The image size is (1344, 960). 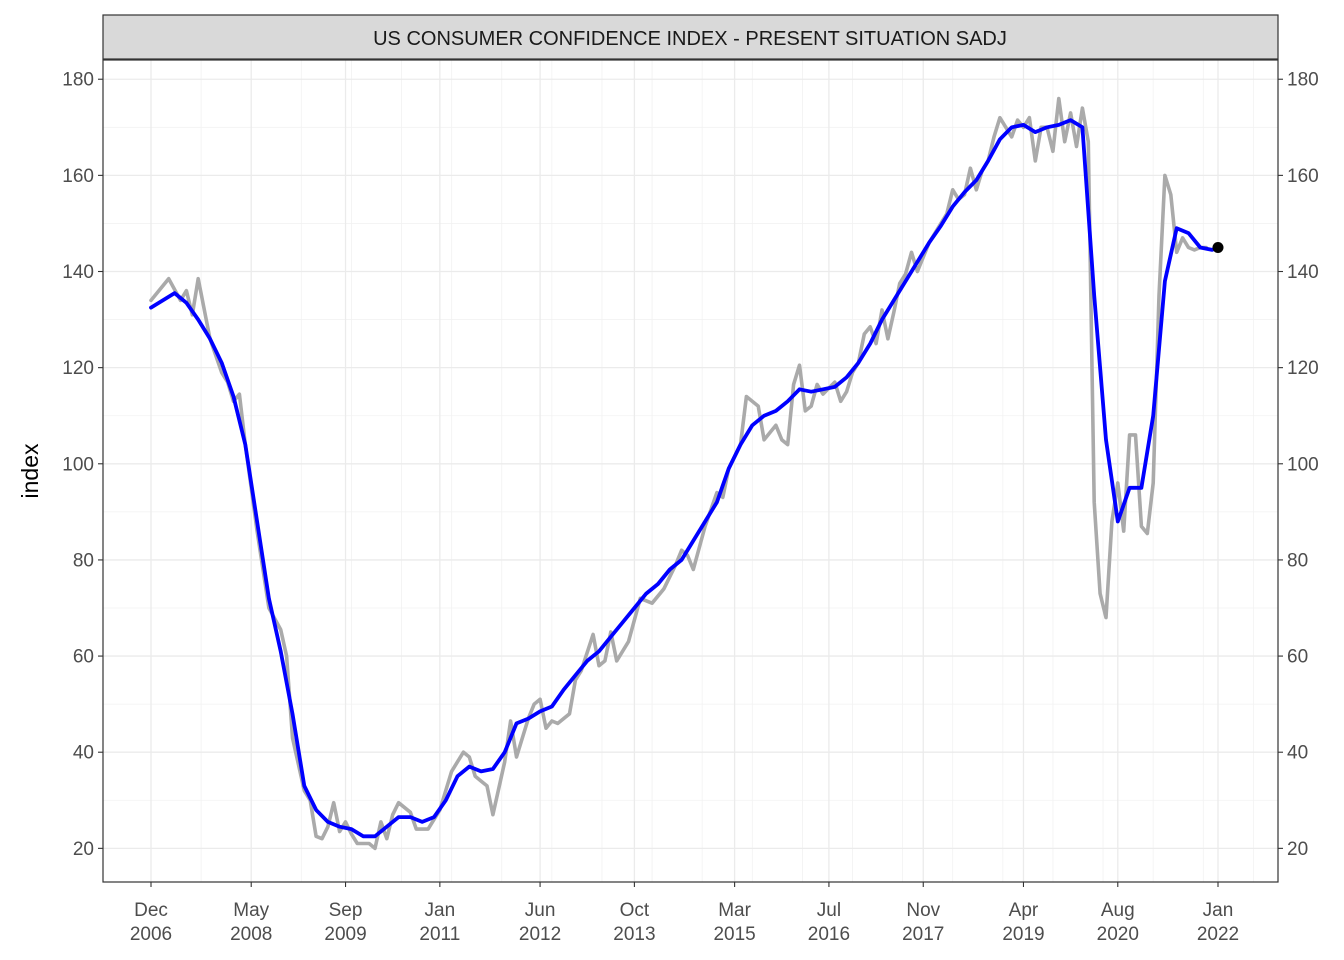 I want to click on x-tick-label-year: 2016, so click(x=829, y=934).